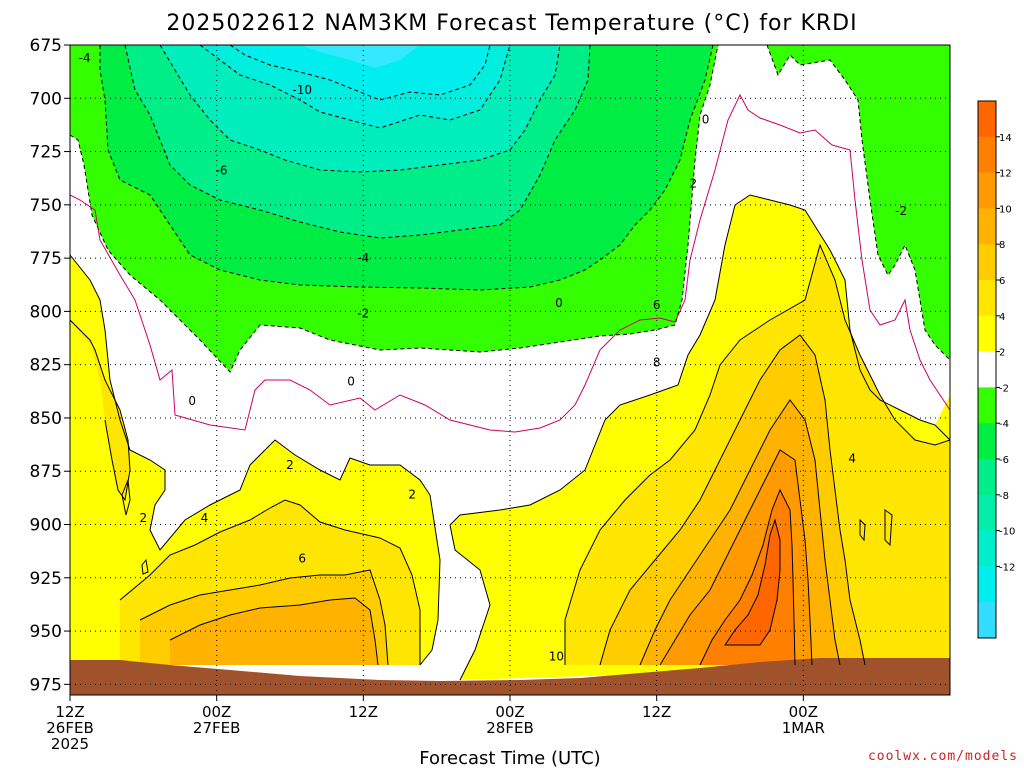 This screenshot has height=768, width=1024. I want to click on colorbar-frame, so click(987, 369).